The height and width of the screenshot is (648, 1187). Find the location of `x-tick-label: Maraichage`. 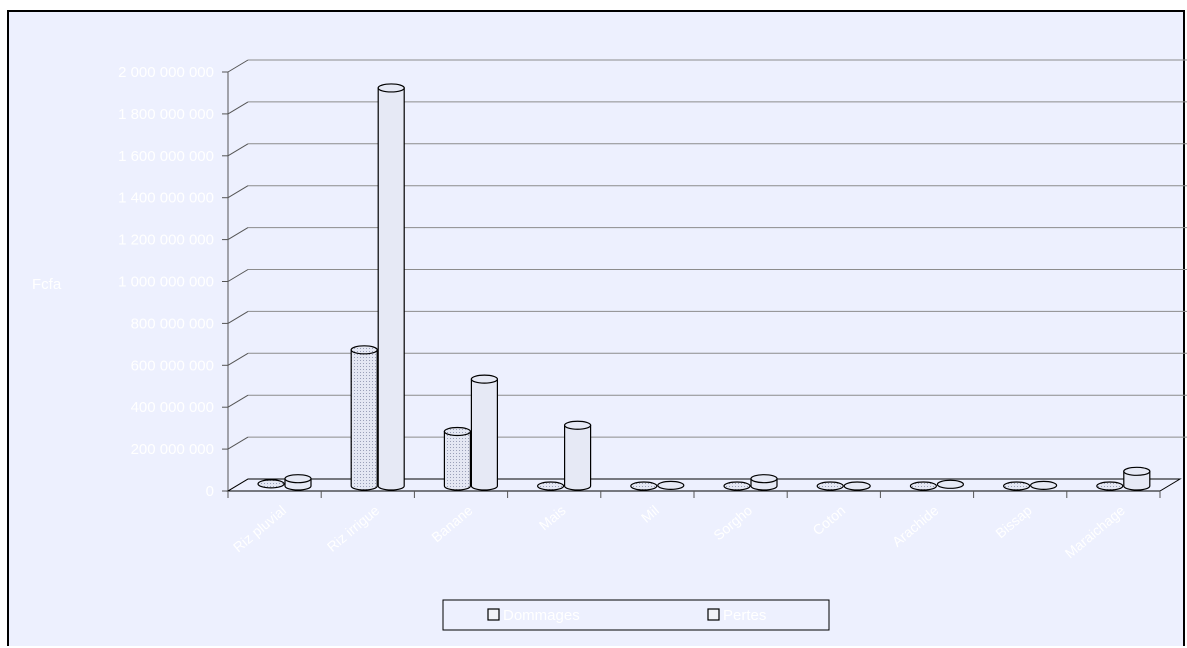

x-tick-label: Maraichage is located at coordinates (1095, 531).